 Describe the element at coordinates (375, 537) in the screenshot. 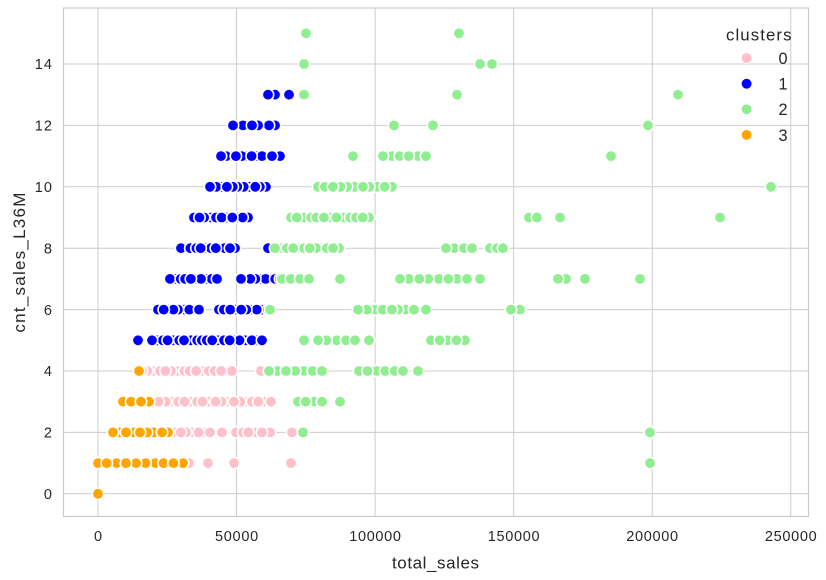

I see `svg-text: 100000` at that location.